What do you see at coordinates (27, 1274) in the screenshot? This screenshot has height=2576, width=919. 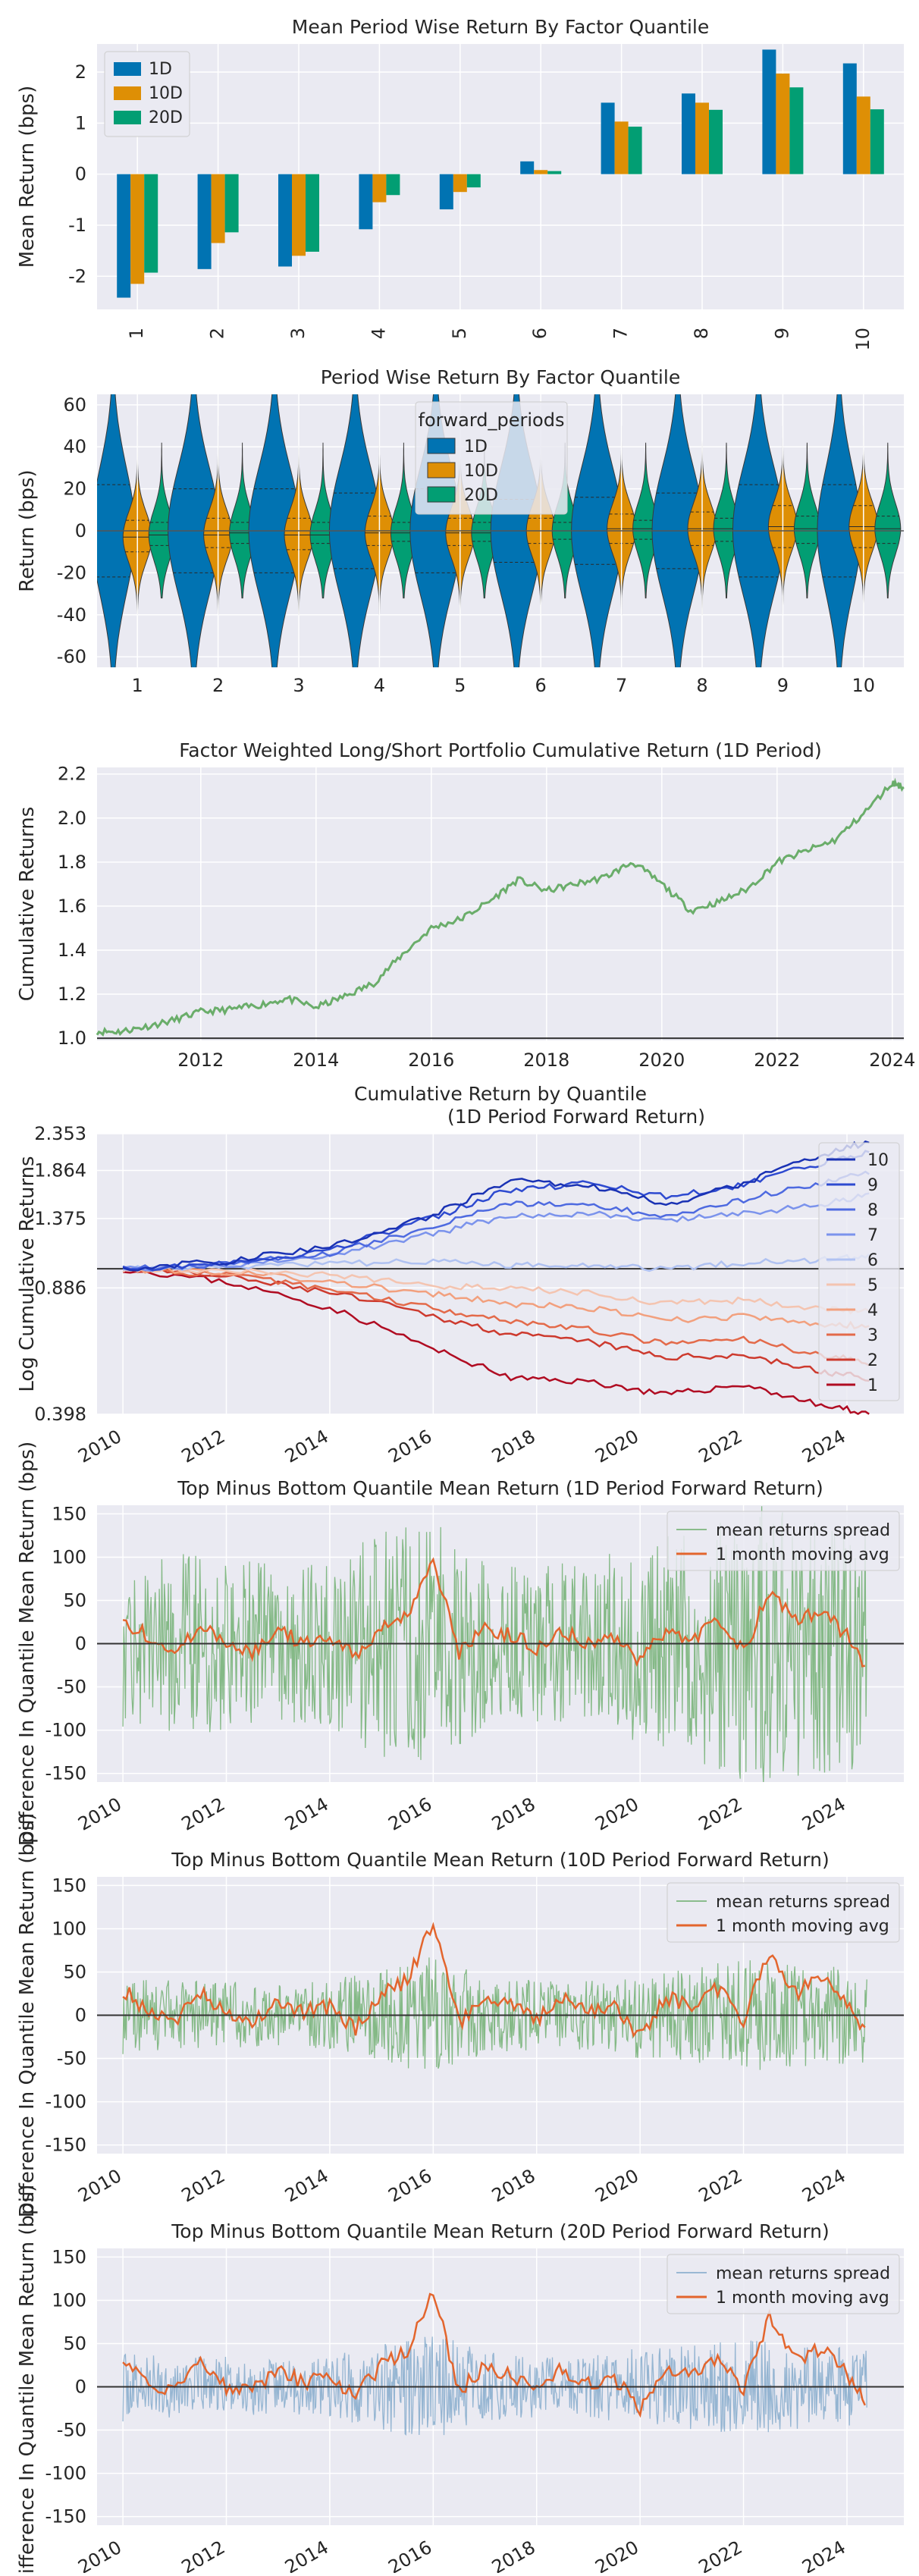 I see `y-axis-label: Log Cumulative Returns` at bounding box center [27, 1274].